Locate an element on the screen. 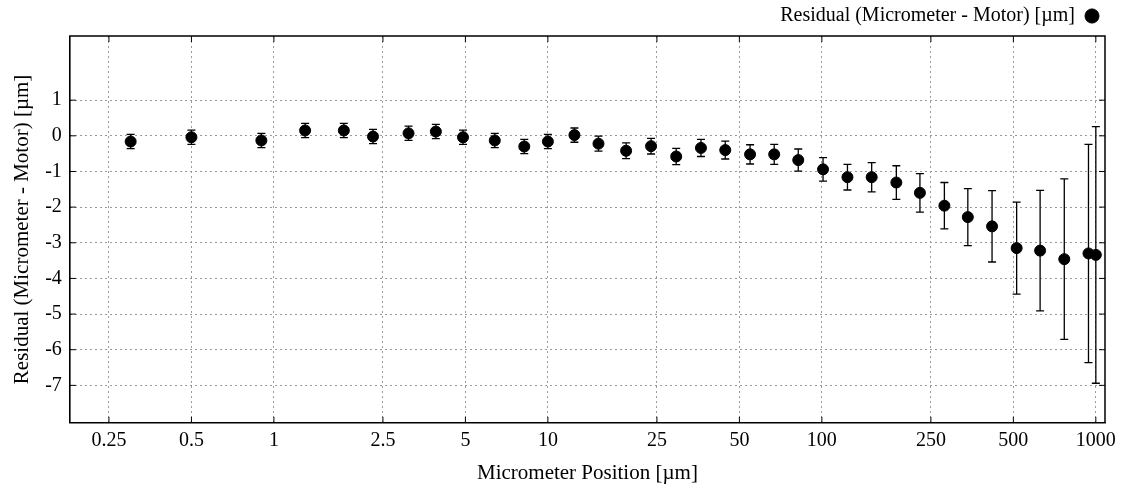 This screenshot has height=492, width=1123. x-tick-label: 0.25 is located at coordinates (109, 439).